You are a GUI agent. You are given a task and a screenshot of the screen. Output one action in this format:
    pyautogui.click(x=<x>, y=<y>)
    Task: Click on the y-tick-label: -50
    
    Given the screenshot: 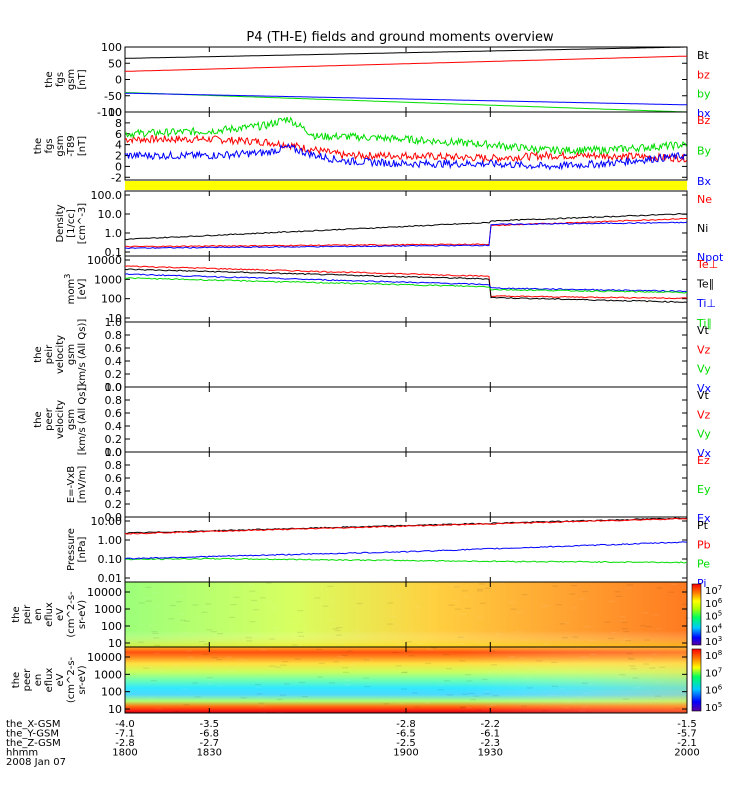 What is the action you would take?
    pyautogui.click(x=113, y=96)
    